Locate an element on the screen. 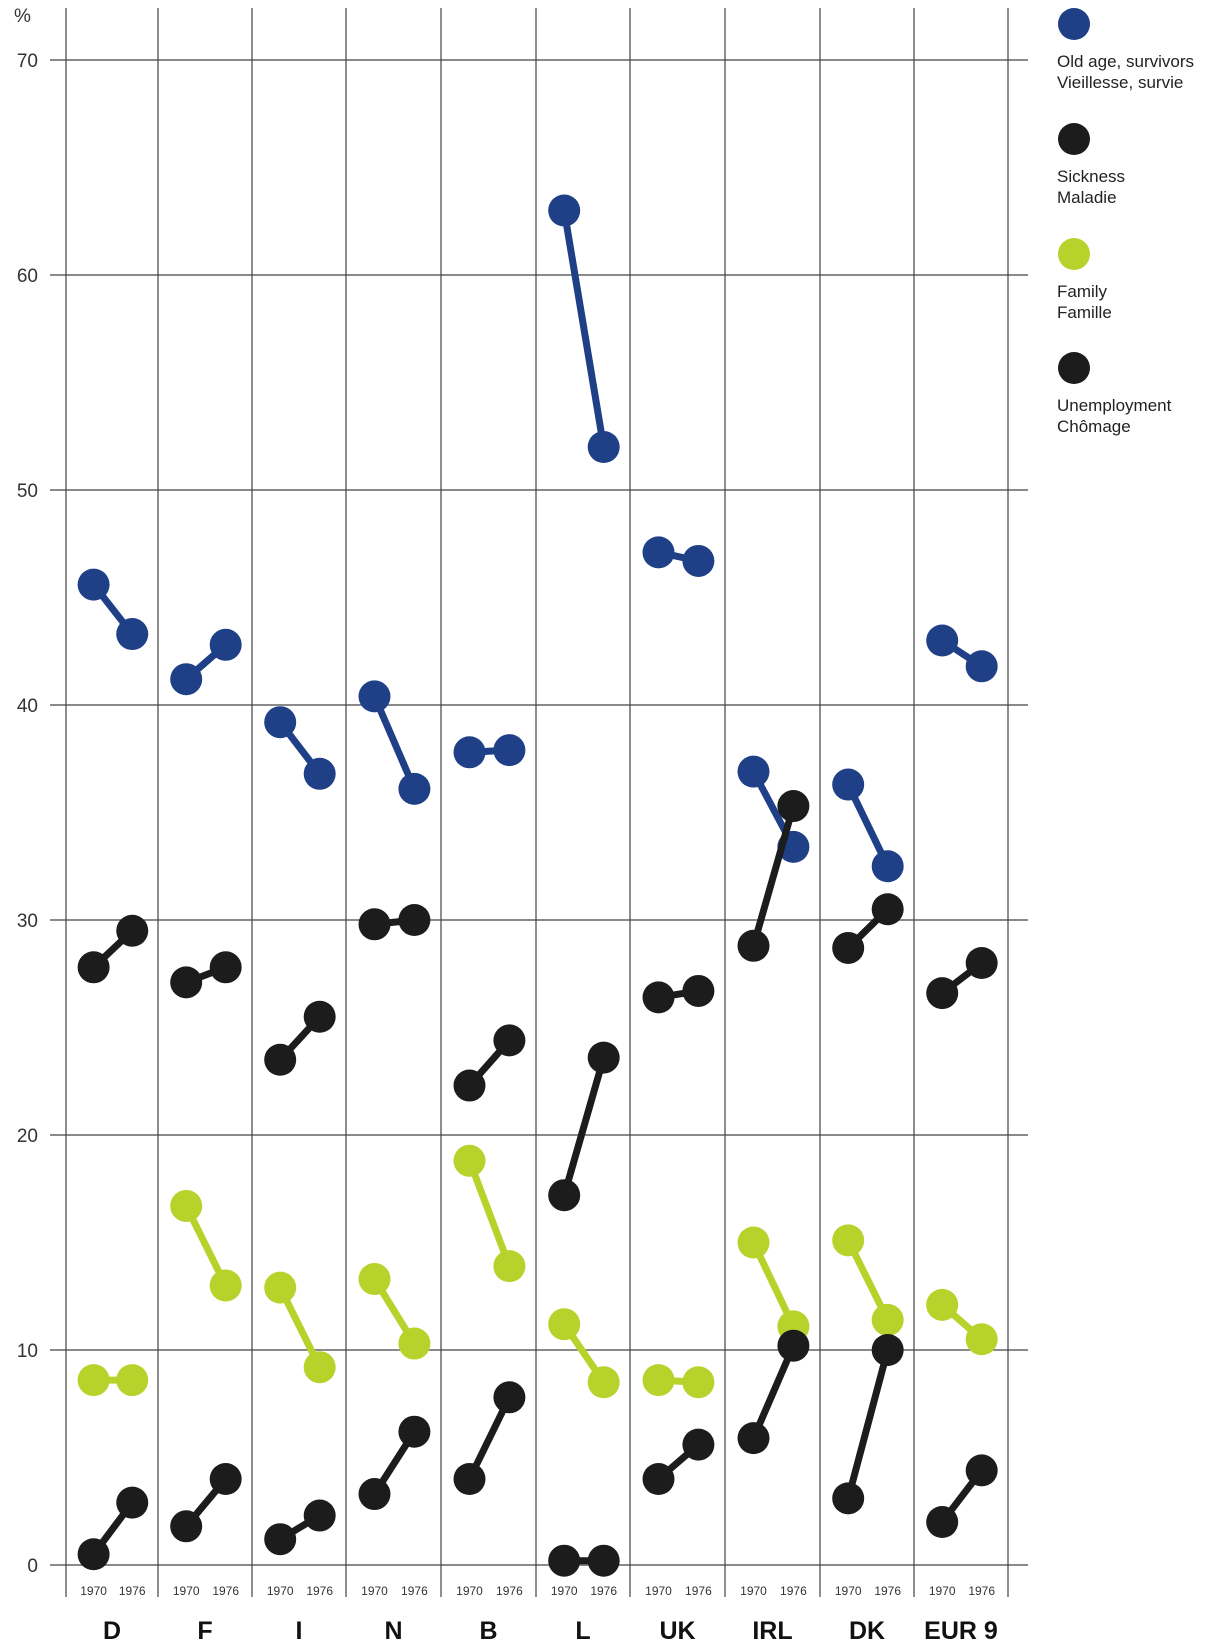 The height and width of the screenshot is (1646, 1228). country-label: IRL is located at coordinates (772, 1631).